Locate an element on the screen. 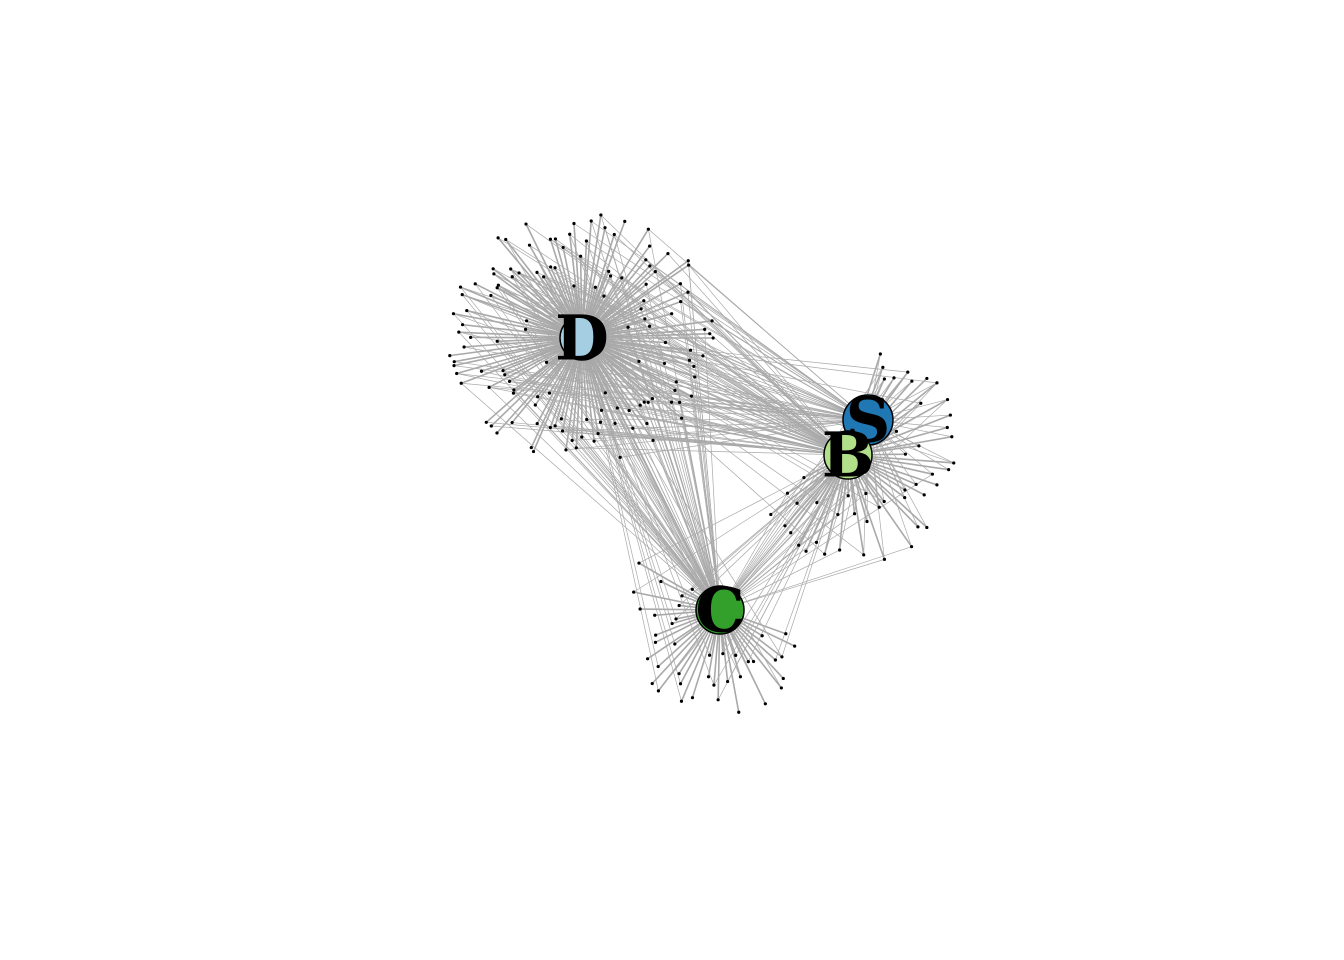 The image size is (1344, 960). edge-d-c is located at coordinates (651, 474).